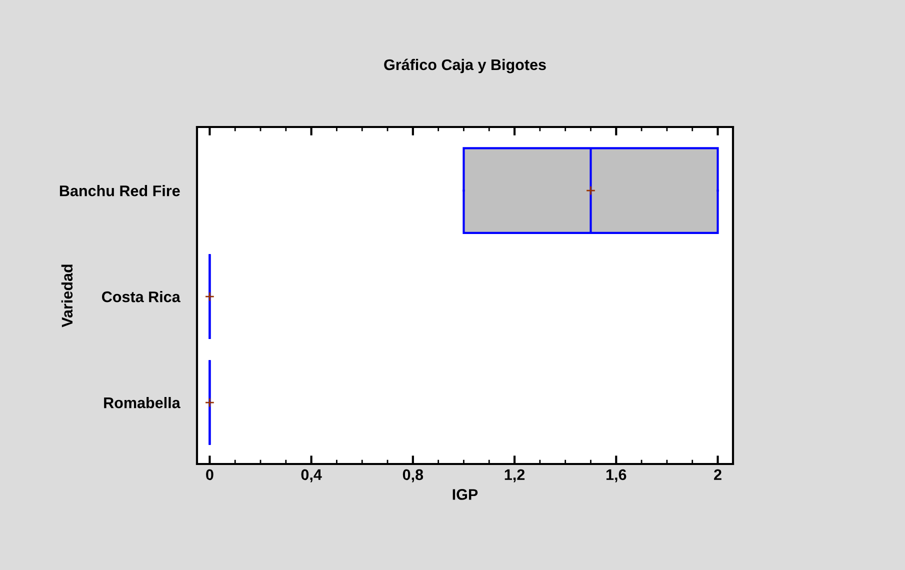 The width and height of the screenshot is (905, 570). I want to click on y-tick-label: Costa Rica, so click(141, 296).